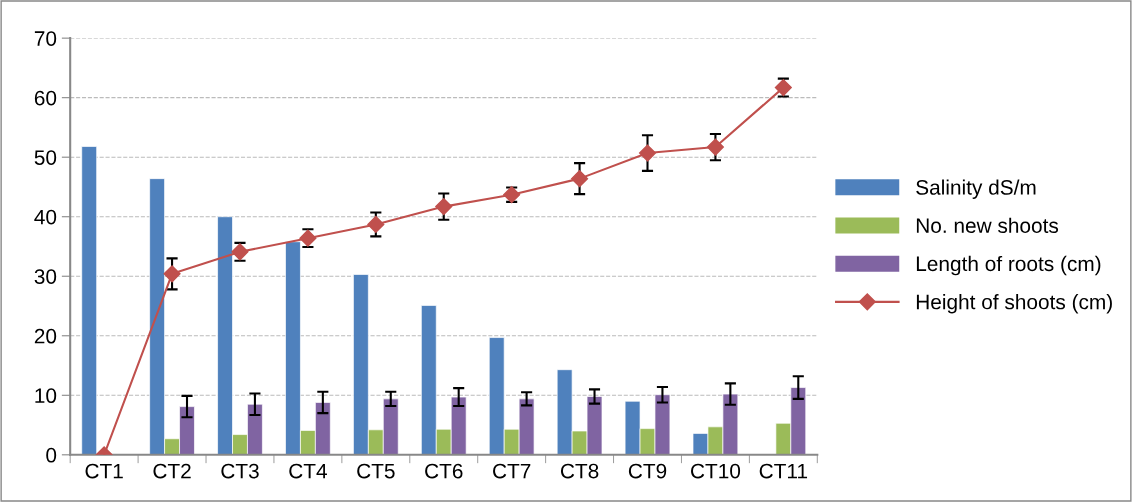  What do you see at coordinates (444, 471) in the screenshot?
I see `x-tick-label: CT6` at bounding box center [444, 471].